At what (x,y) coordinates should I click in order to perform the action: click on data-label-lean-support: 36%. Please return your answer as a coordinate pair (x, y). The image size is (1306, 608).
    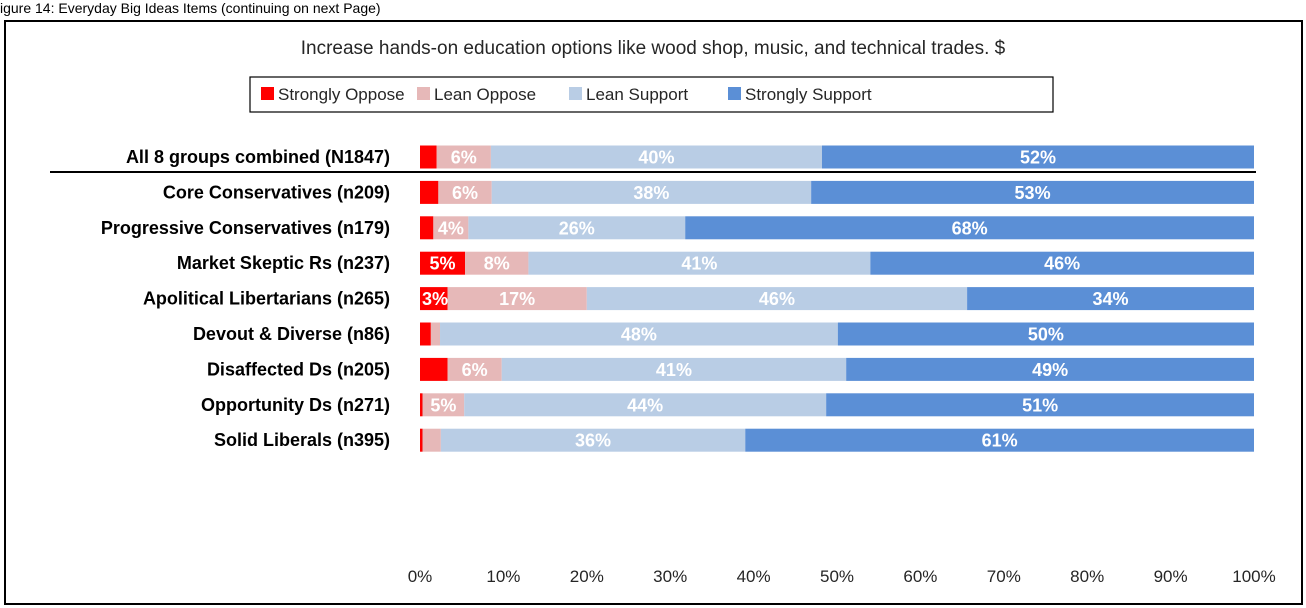
    Looking at the image, I should click on (593, 441).